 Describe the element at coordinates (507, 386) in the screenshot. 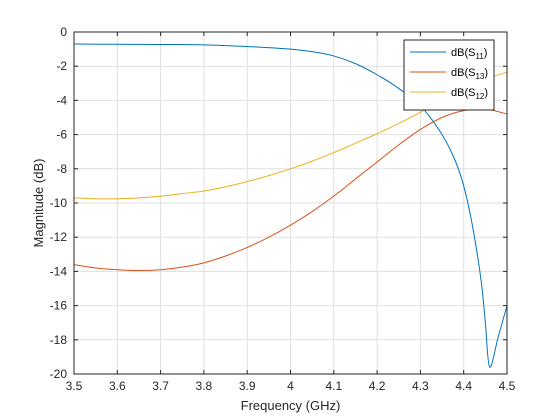

I see `x-tick-label: 4.5` at that location.